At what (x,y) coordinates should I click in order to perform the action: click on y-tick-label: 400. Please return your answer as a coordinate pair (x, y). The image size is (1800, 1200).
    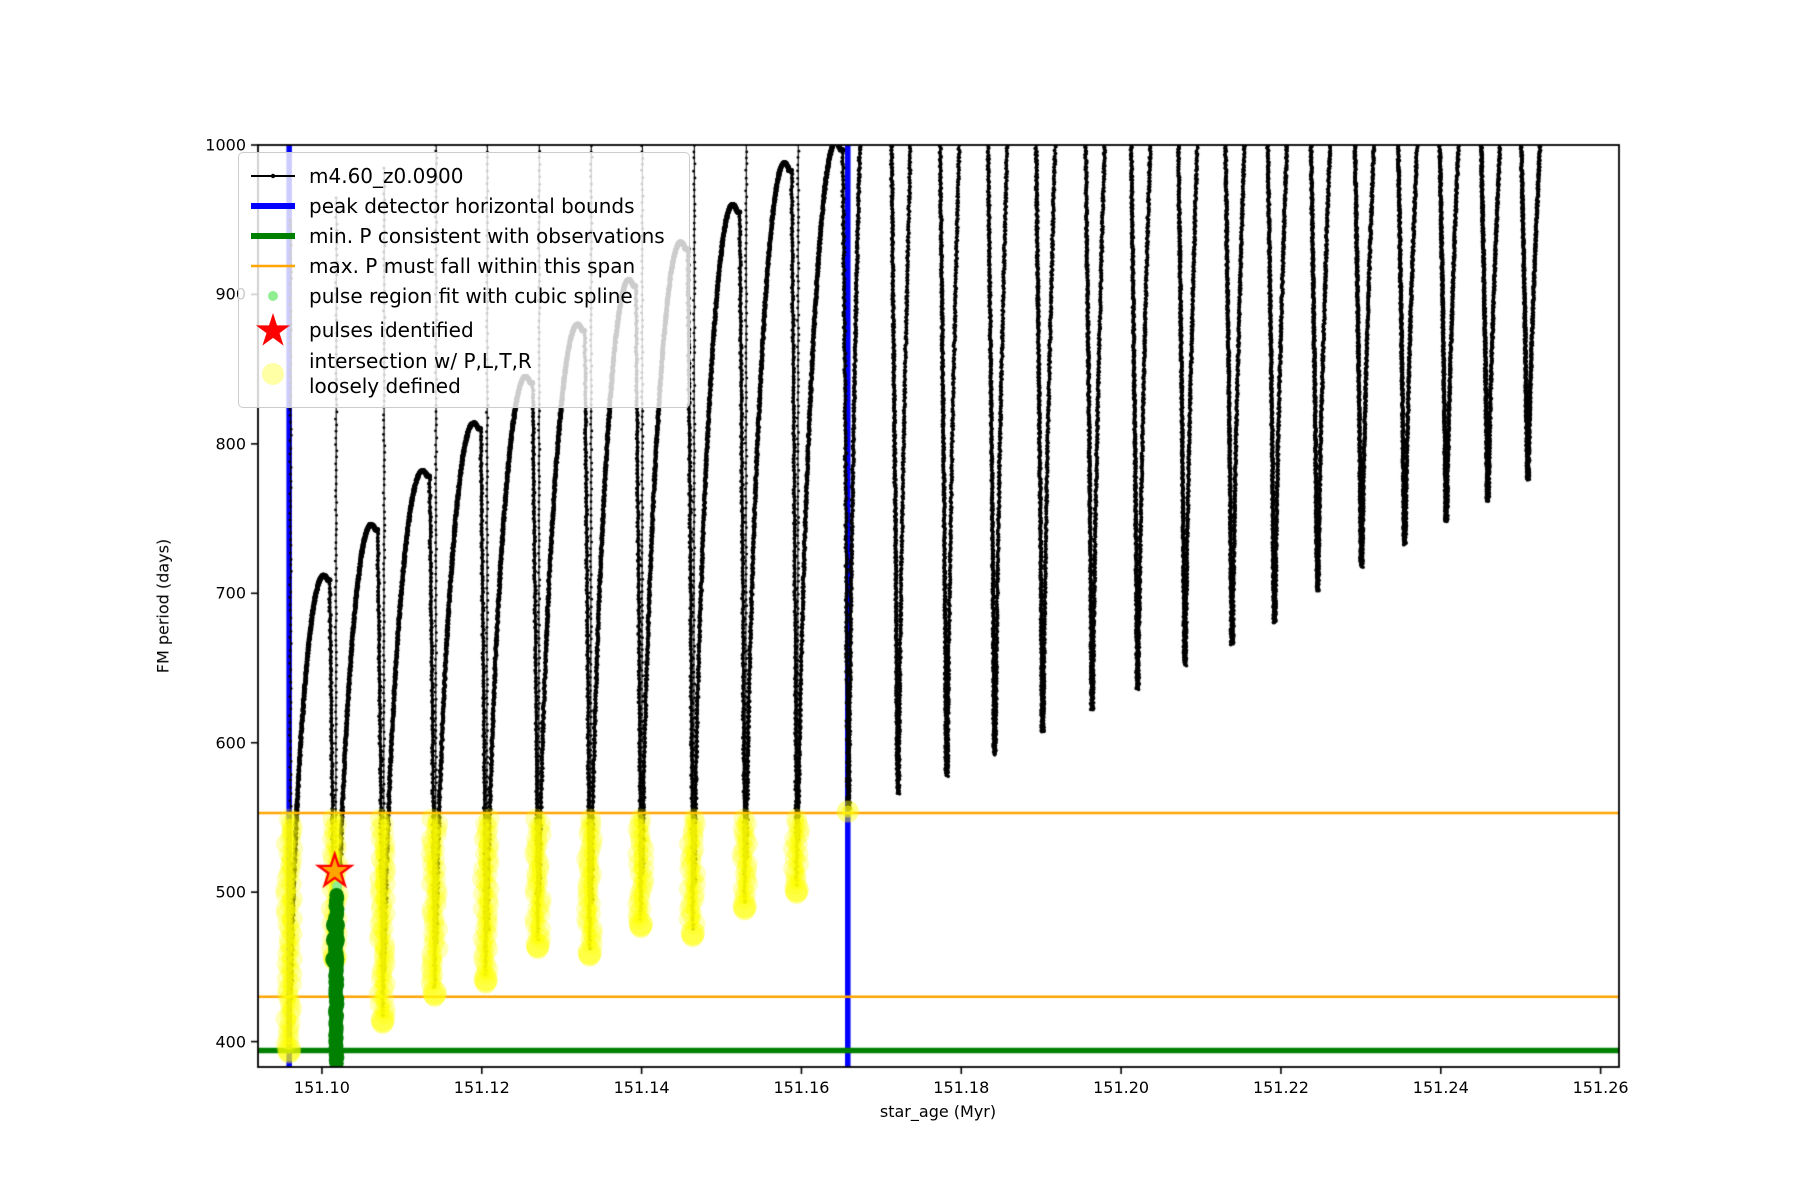
    Looking at the image, I should click on (230, 1042).